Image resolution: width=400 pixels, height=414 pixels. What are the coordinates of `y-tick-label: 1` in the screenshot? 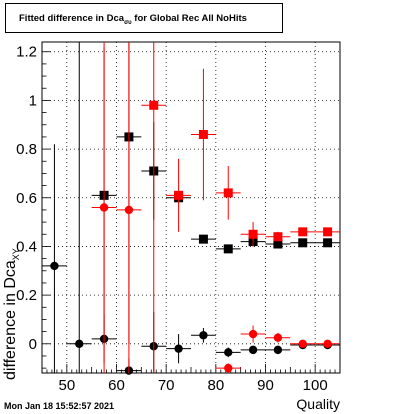 It's located at (33, 100).